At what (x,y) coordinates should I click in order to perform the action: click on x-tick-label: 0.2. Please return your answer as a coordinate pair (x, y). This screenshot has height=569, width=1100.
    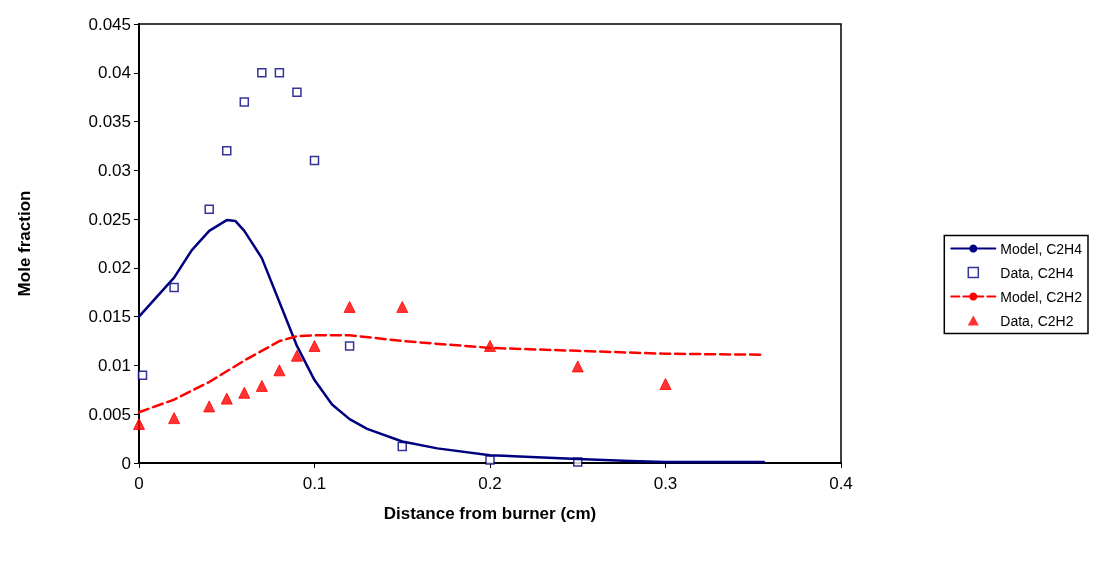
    Looking at the image, I should click on (490, 483).